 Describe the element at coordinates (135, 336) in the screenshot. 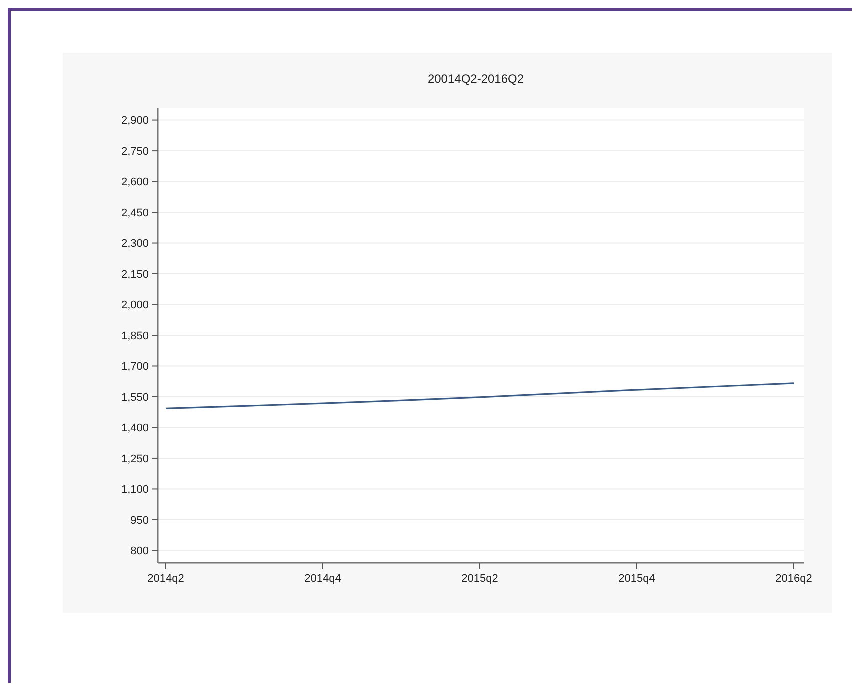

I see `y-tick-label: 1,850` at that location.